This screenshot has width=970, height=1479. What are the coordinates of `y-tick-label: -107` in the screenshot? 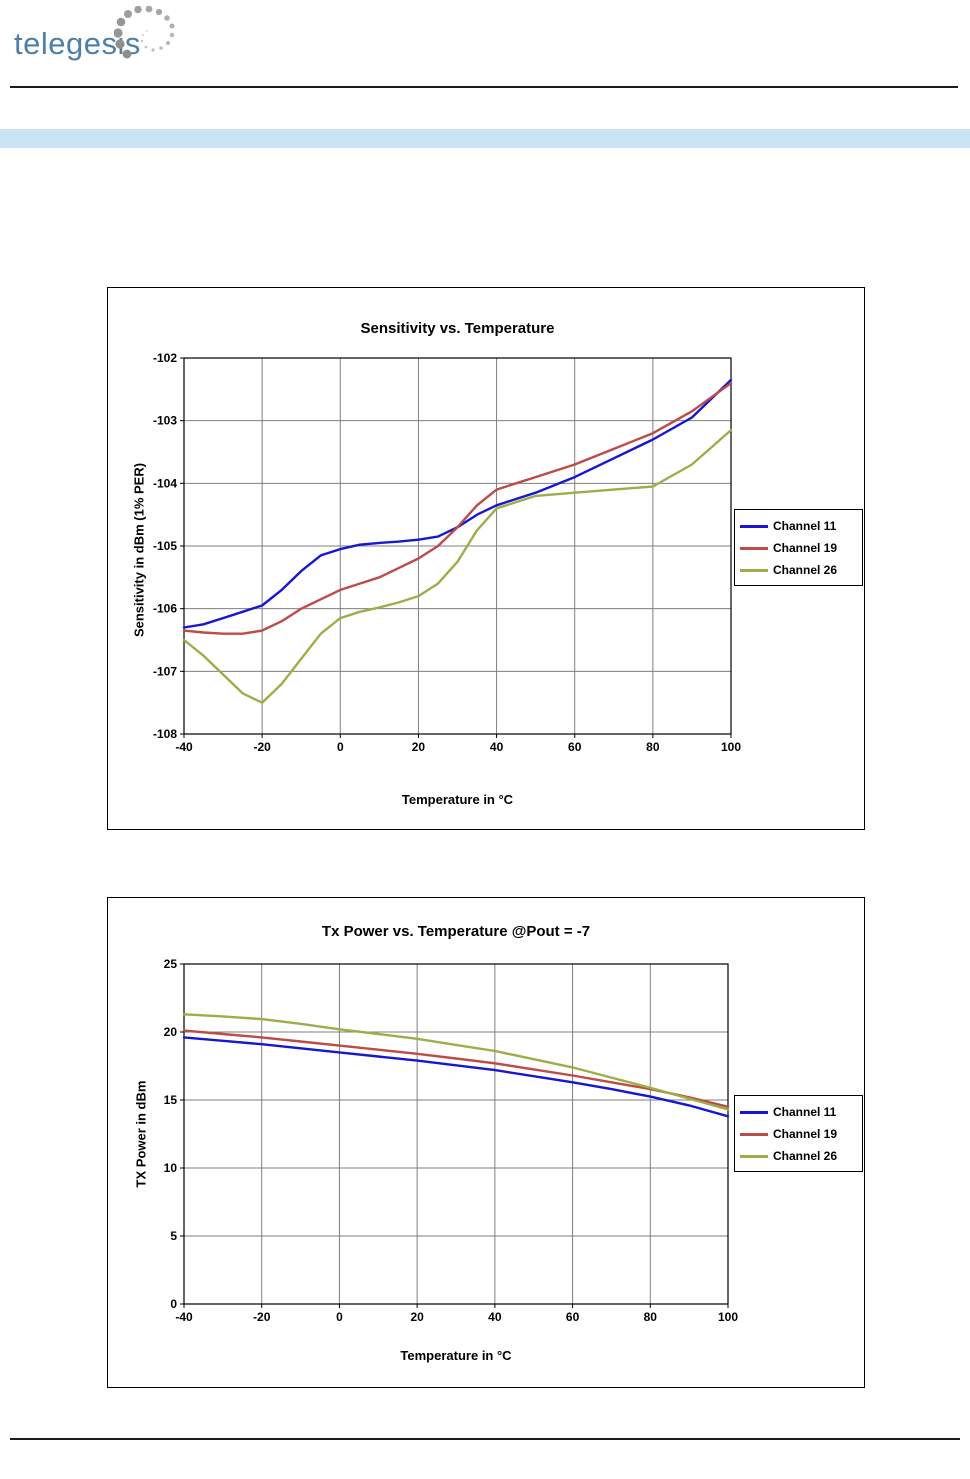 It's located at (165, 671).